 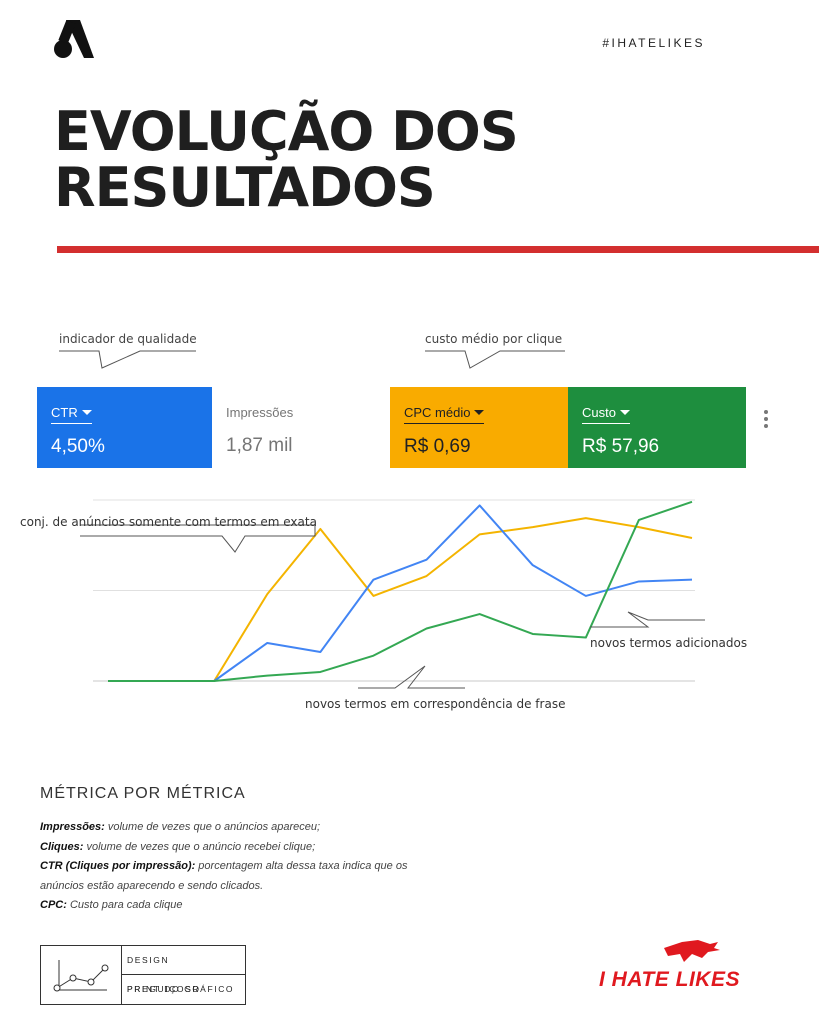 I want to click on metric-tile-cost: Custo R$ 57,96, so click(x=657, y=427).